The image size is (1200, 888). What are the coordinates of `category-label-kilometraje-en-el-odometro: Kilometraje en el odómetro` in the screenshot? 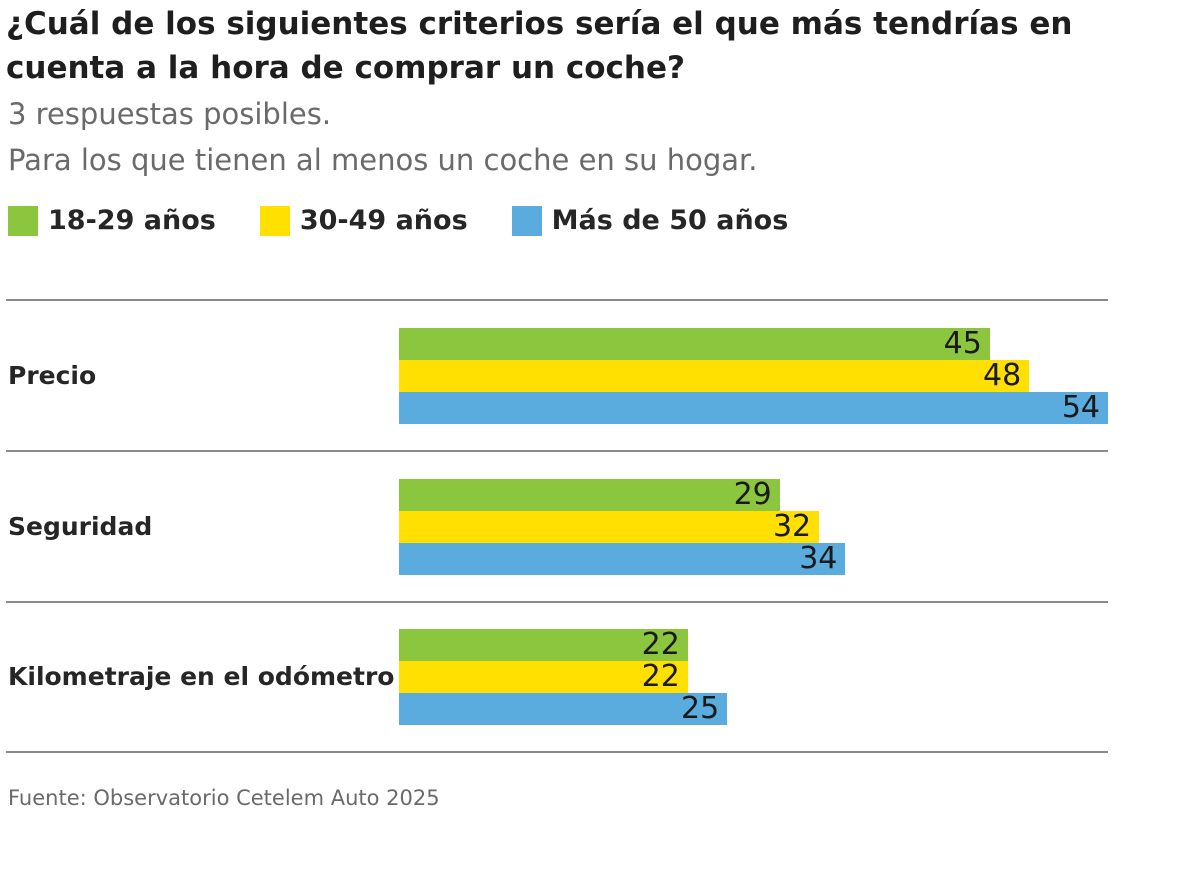 It's located at (201, 676).